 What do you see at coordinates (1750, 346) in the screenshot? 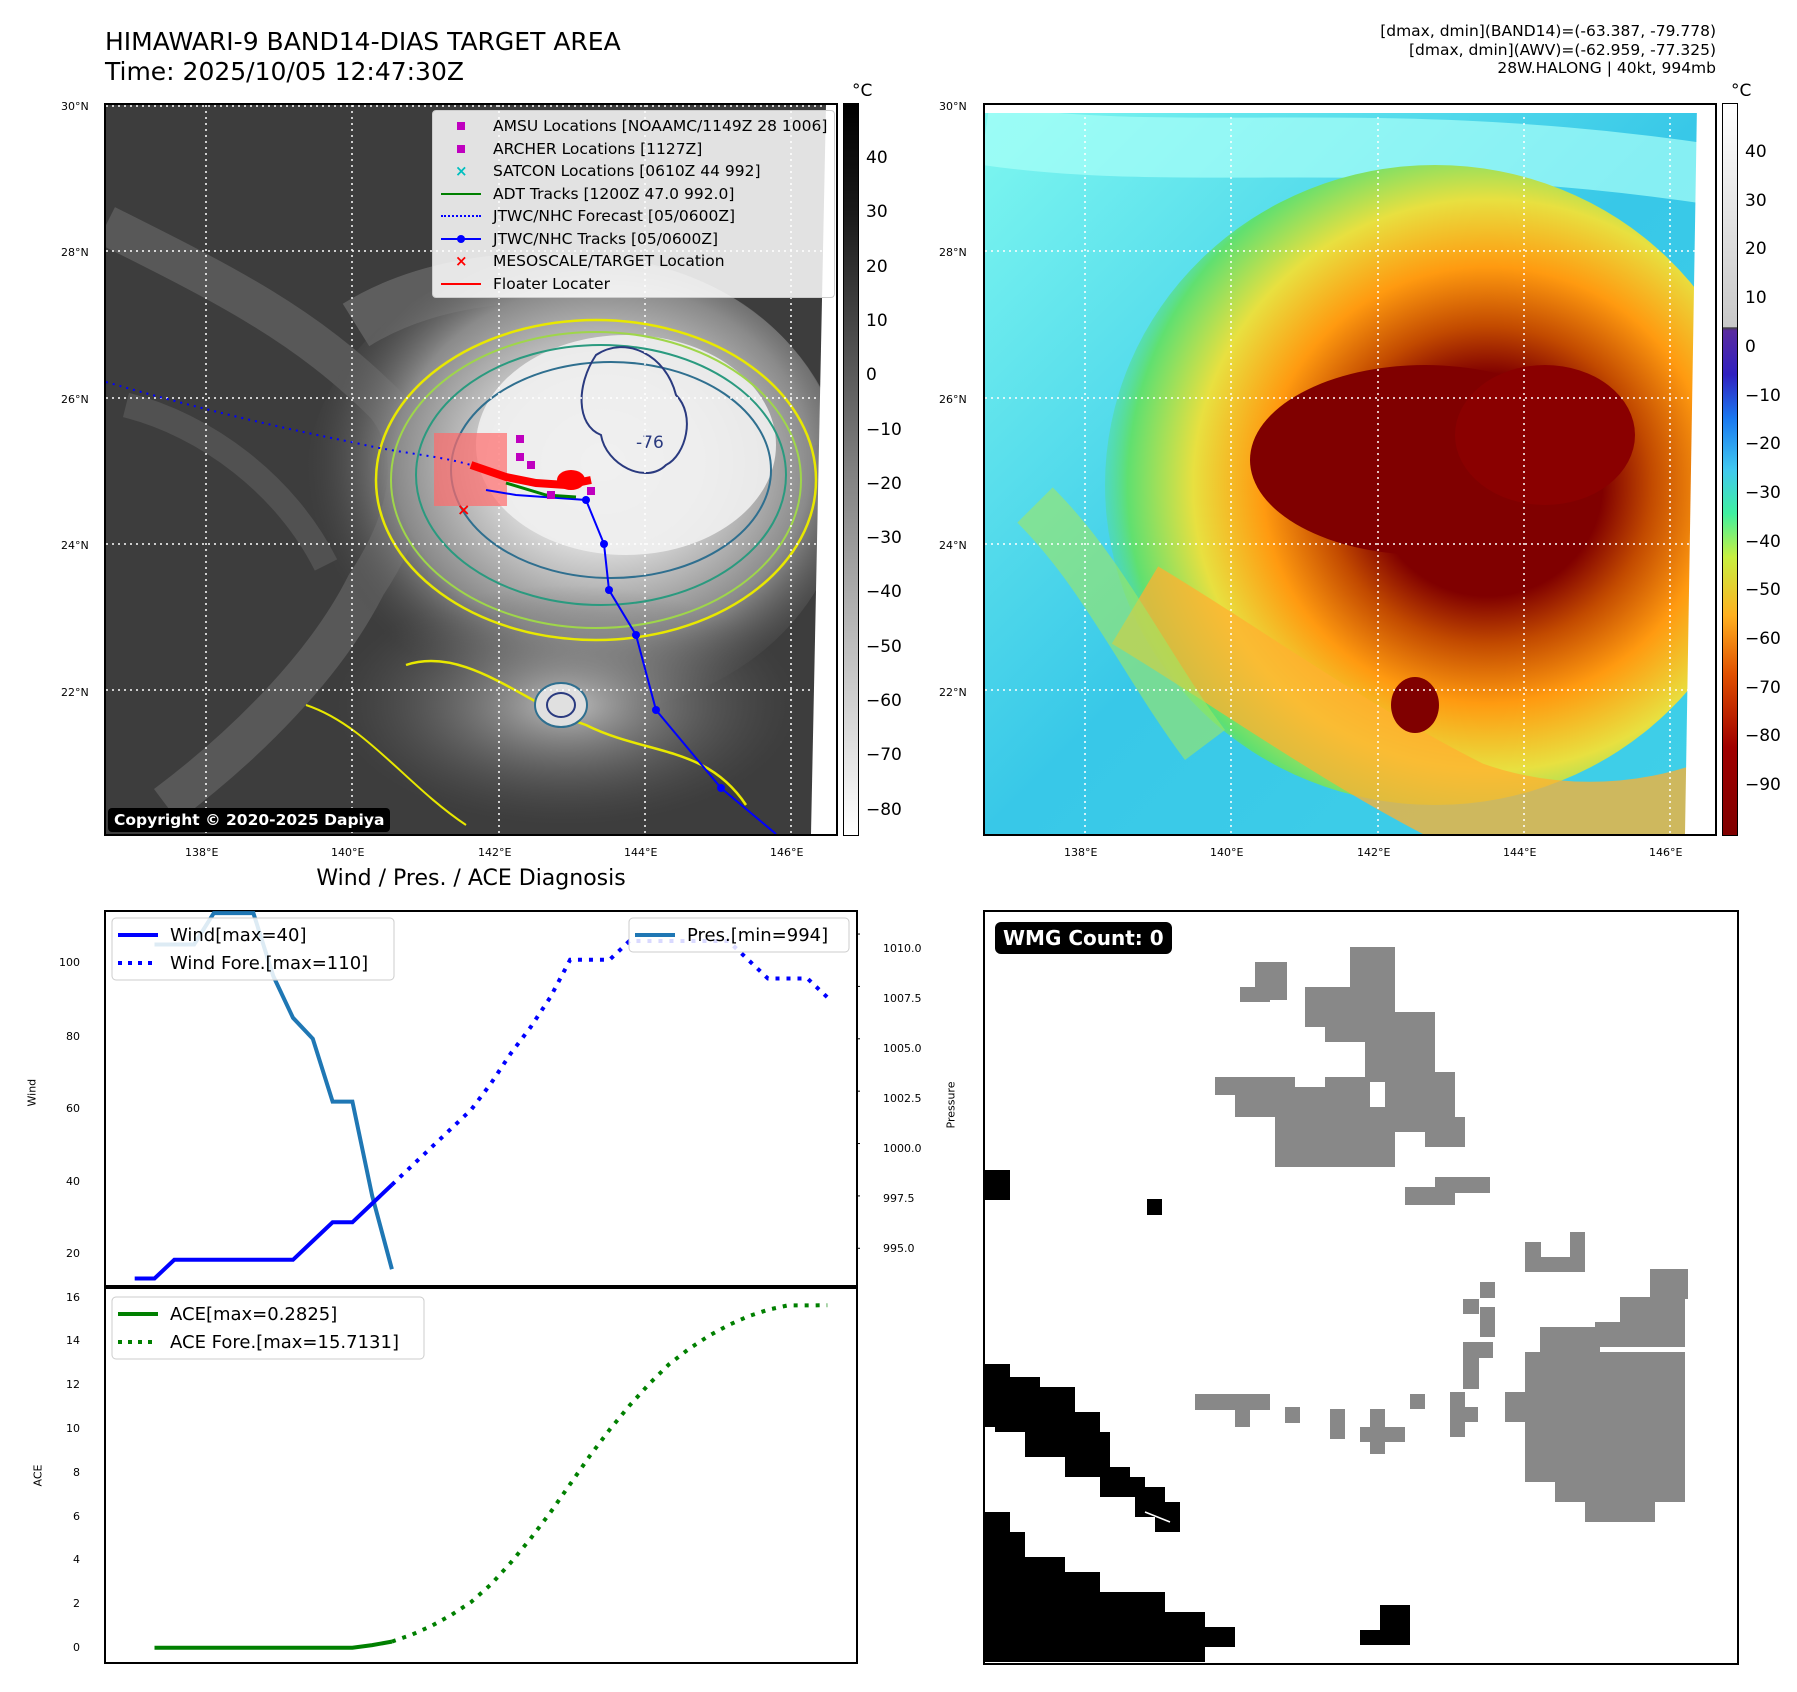
I see `colorbar-right-tick: 0` at bounding box center [1750, 346].